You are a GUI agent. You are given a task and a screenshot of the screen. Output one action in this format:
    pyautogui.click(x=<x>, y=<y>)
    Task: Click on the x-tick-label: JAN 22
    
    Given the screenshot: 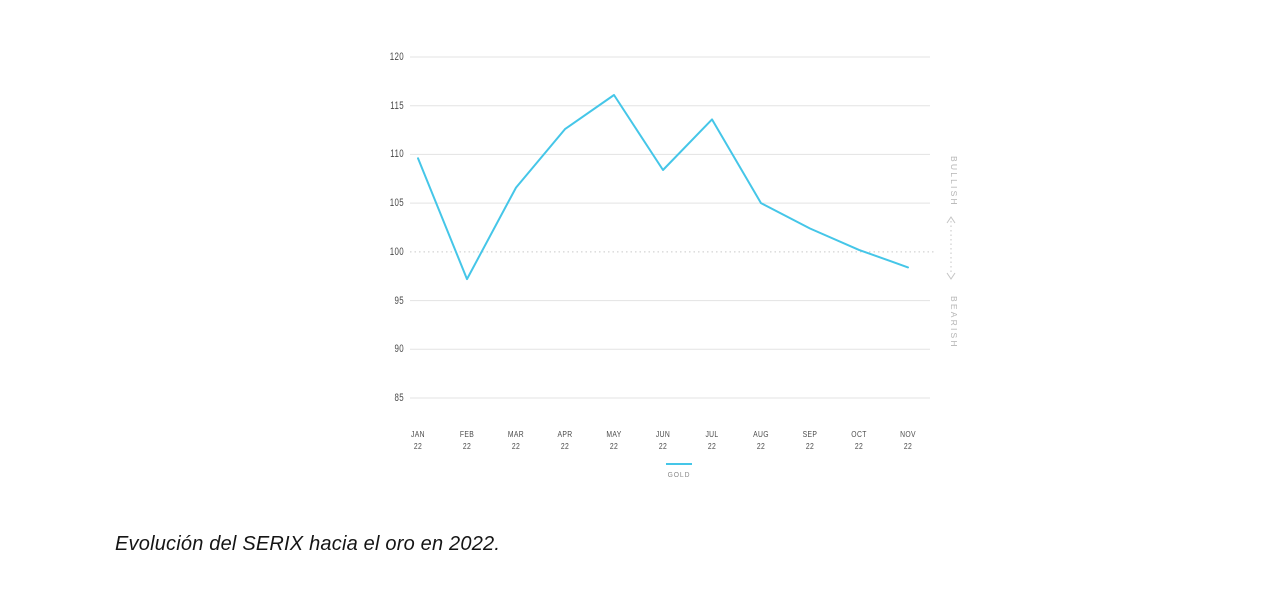 What is the action you would take?
    pyautogui.click(x=418, y=440)
    